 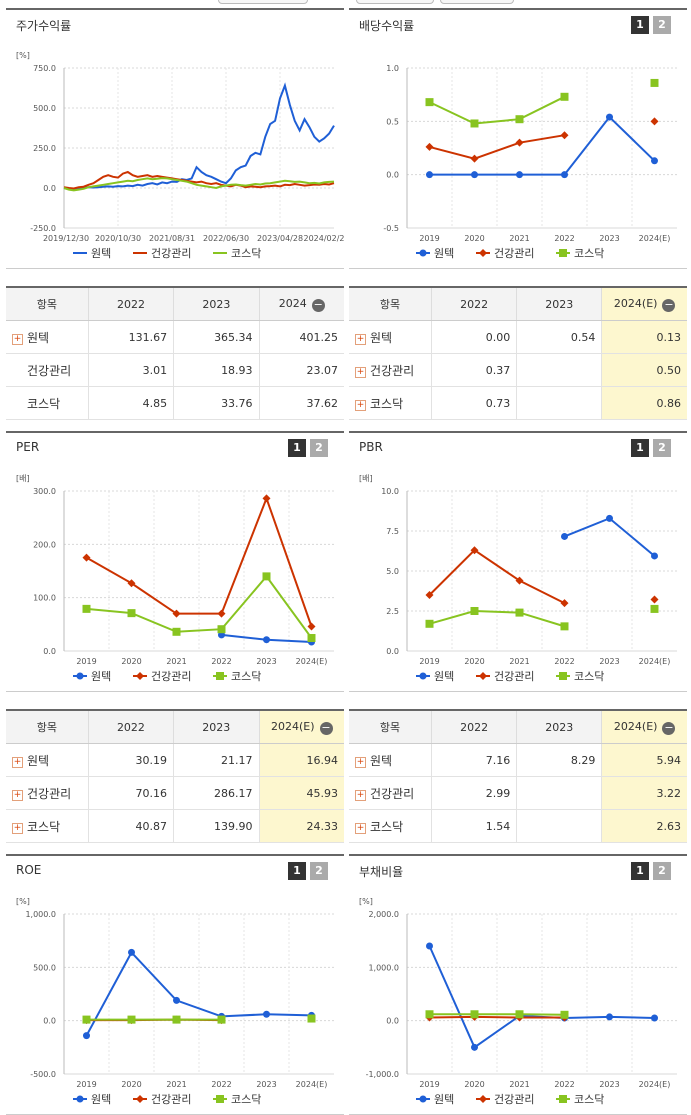 What do you see at coordinates (390, 727) in the screenshot?
I see `header-label: 항목` at bounding box center [390, 727].